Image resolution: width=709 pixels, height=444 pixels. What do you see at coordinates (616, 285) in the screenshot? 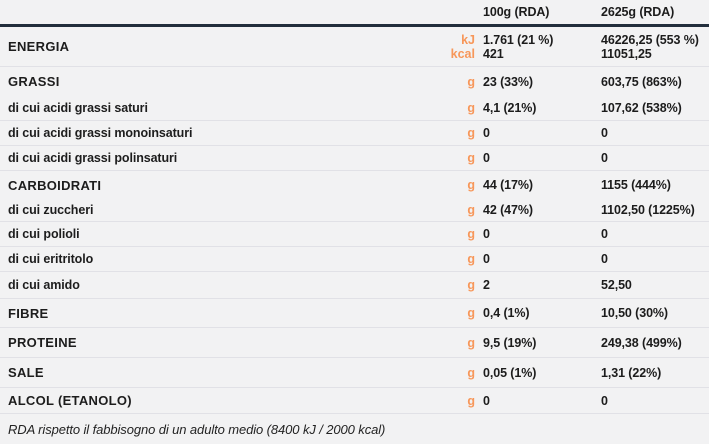
I see `value-per-portion: 52,50` at bounding box center [616, 285].